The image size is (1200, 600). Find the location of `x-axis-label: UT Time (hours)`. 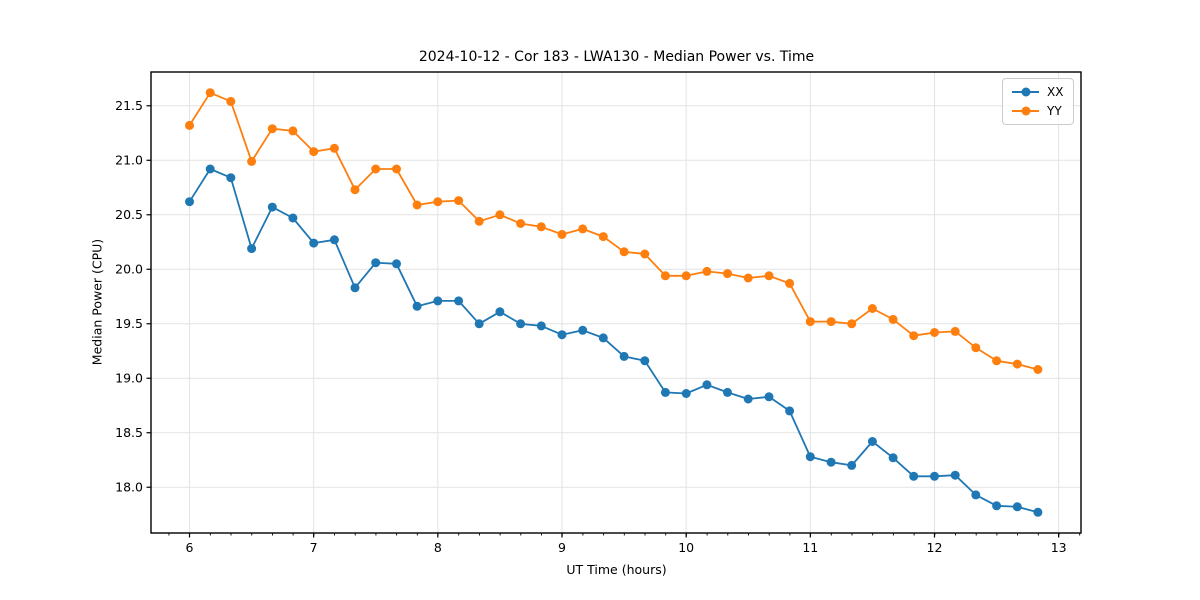

x-axis-label: UT Time (hours) is located at coordinates (616, 569).